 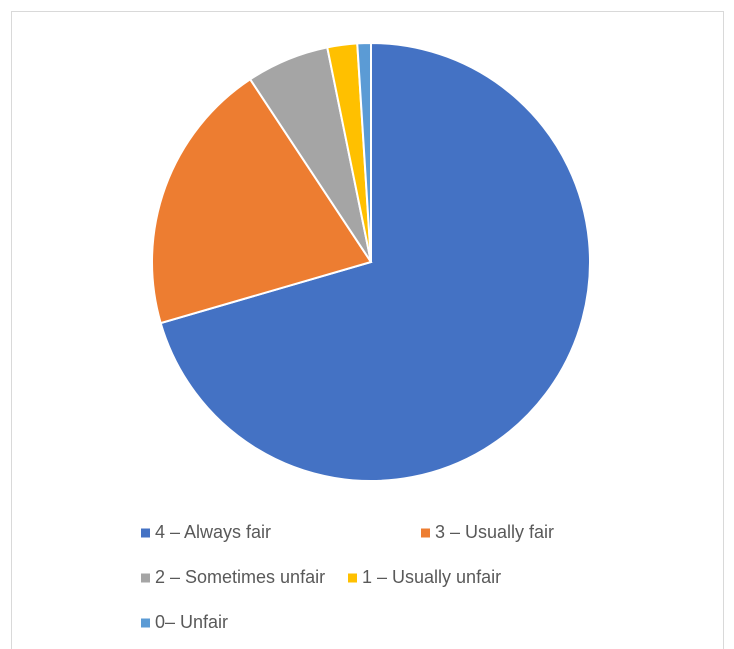 What do you see at coordinates (191, 622) in the screenshot?
I see `legend-label: 0– Unfair` at bounding box center [191, 622].